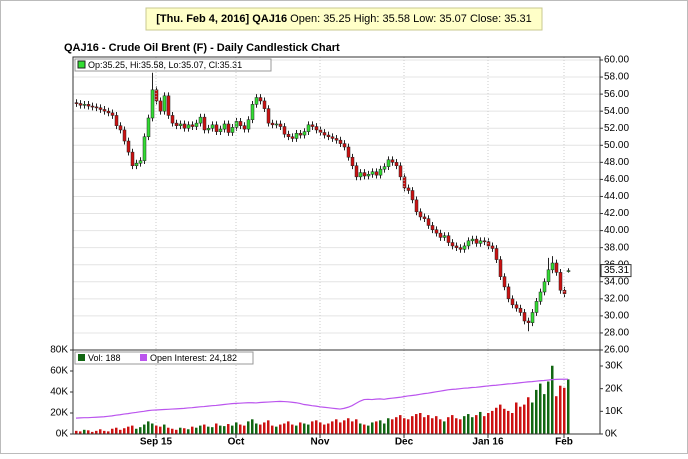 This screenshot has height=459, width=688. What do you see at coordinates (143, 357) in the screenshot?
I see `legend-swatch` at bounding box center [143, 357].